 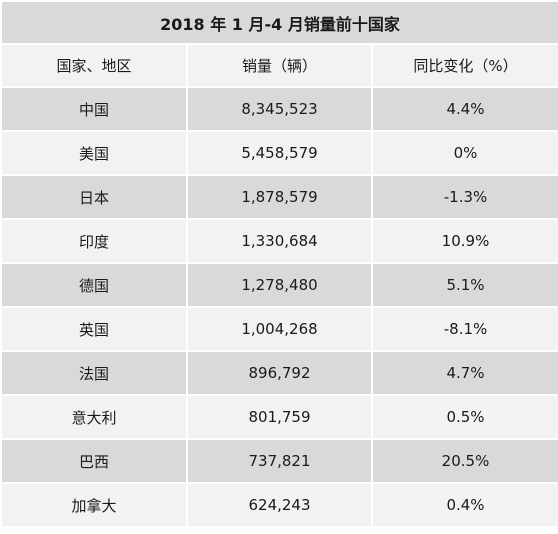 I want to click on table-row: 巴西 737,821 20.5%, so click(x=280, y=461).